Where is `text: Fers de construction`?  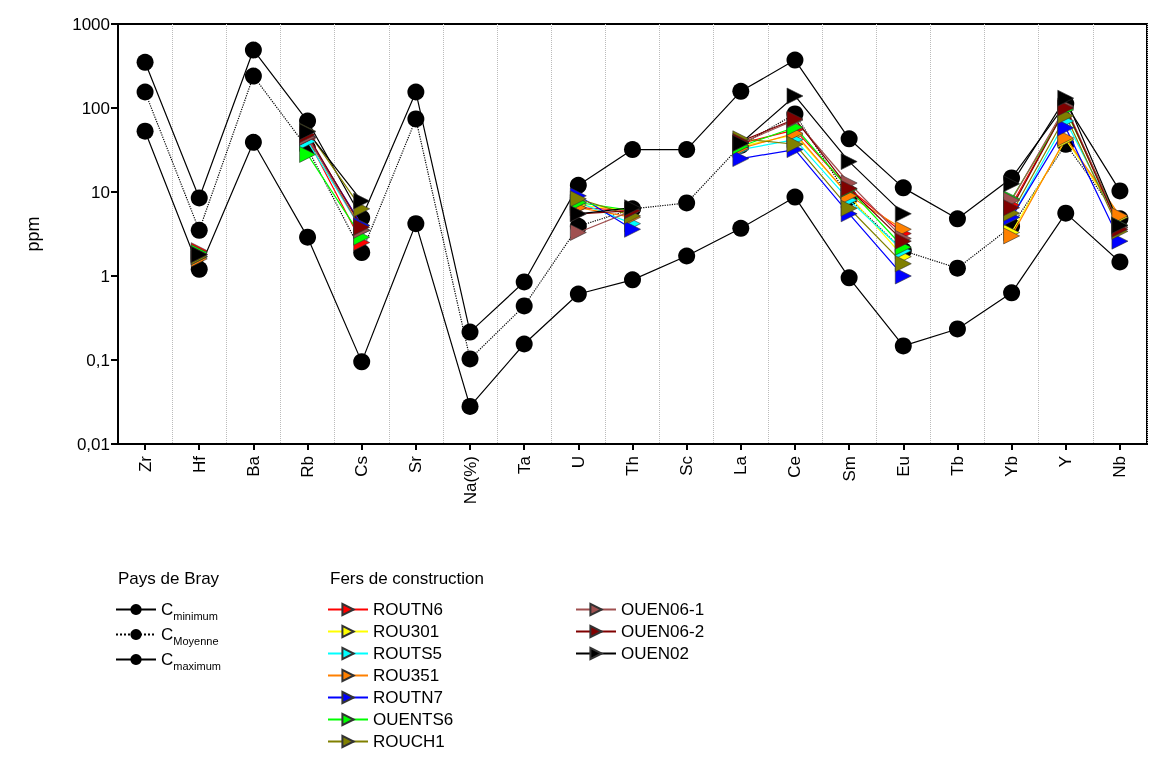 text: Fers de construction is located at coordinates (407, 578).